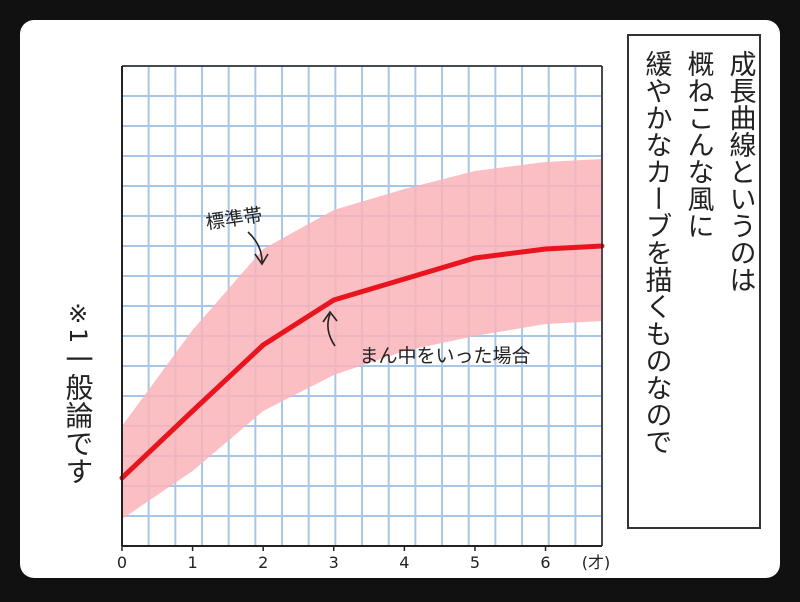 This screenshot has height=602, width=800. What do you see at coordinates (78, 321) in the screenshot?
I see `note-mark: ※1` at bounding box center [78, 321].